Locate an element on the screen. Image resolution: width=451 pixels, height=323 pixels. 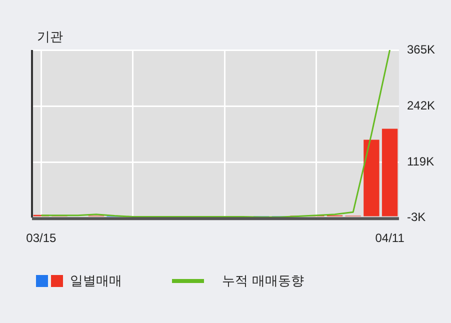
y-tick-label: 119K is located at coordinates (420, 161).